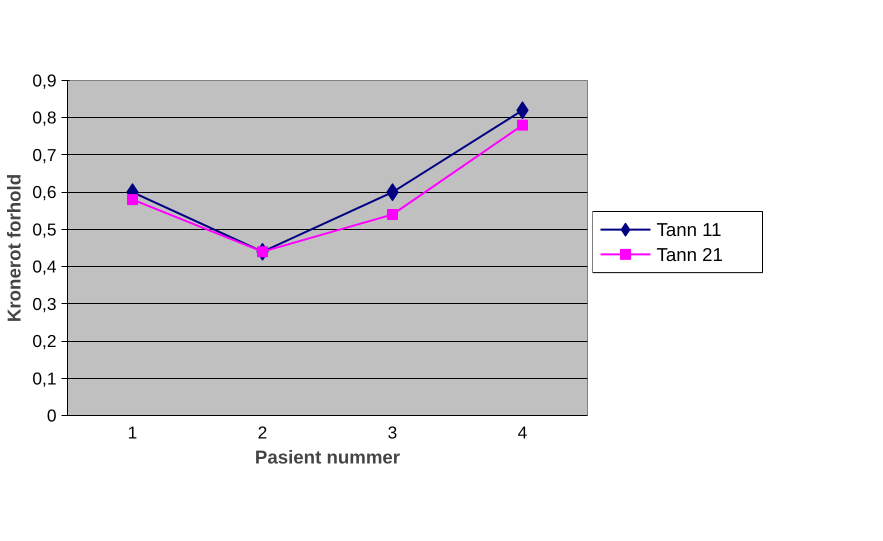 This screenshot has width=883, height=541. I want to click on y-tick-label: 0,1, so click(44, 378).